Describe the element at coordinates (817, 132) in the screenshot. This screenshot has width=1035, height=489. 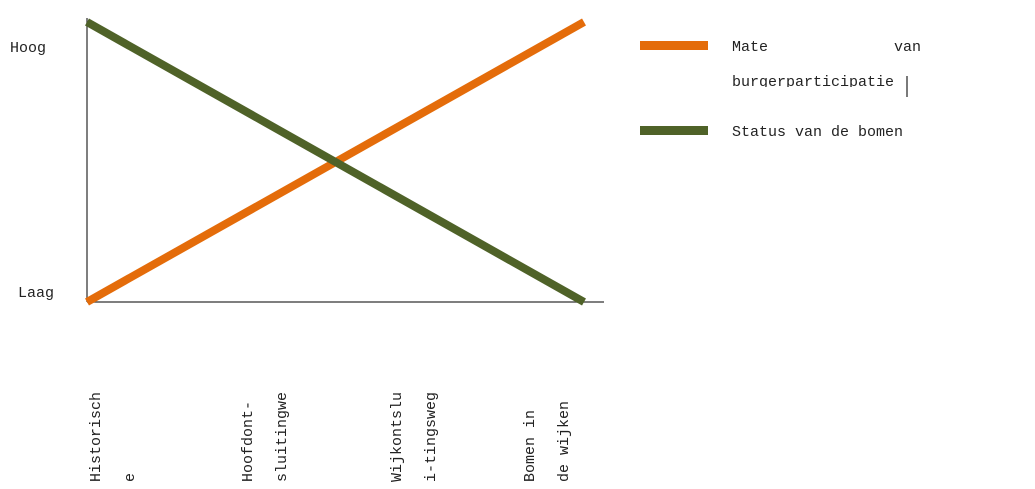
I see `legend-label-series-2: Status van de bomen` at that location.